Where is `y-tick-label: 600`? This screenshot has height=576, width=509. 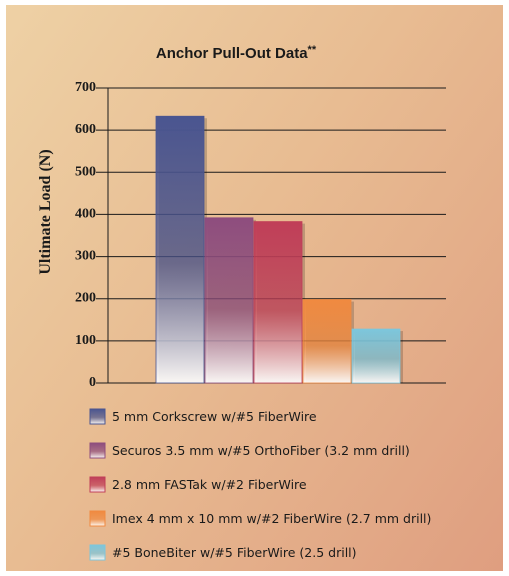
y-tick-label: 600 is located at coordinates (85, 129).